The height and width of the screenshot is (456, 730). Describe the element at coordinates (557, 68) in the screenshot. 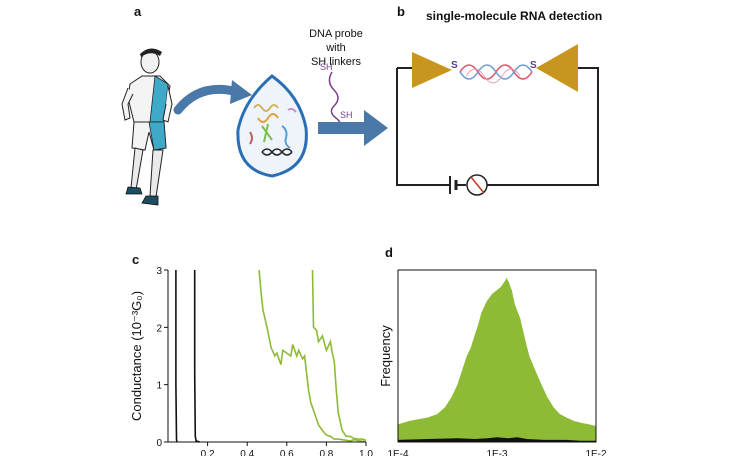

I see `right-electrode` at that location.